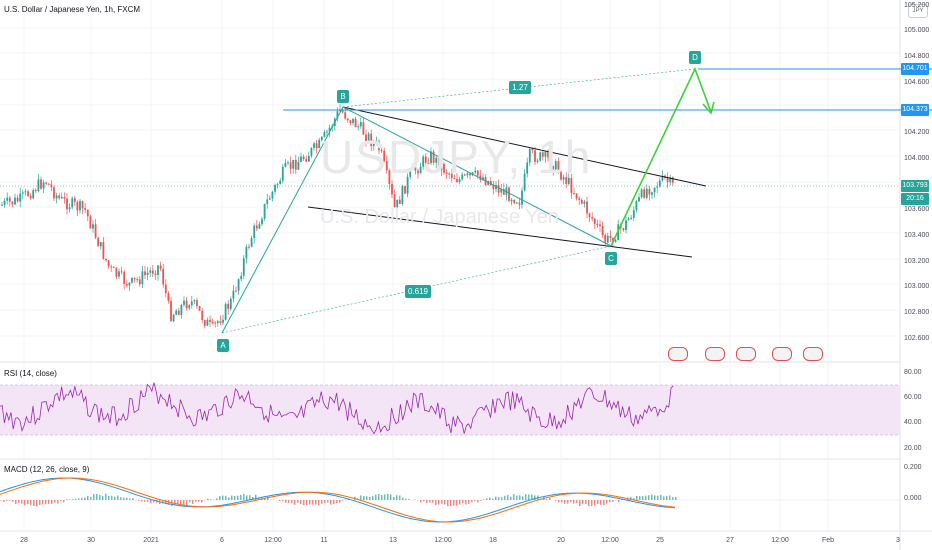 This screenshot has height=550, width=932. What do you see at coordinates (30, 373) in the screenshot?
I see `rsi-pane-label: RSI (14, close)` at bounding box center [30, 373].